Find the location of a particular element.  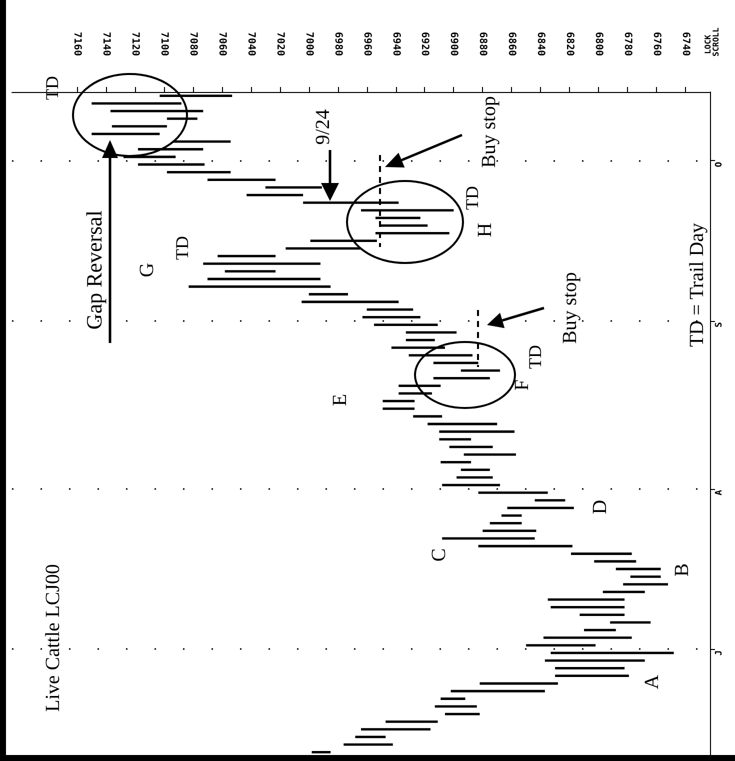

annotation: F is located at coordinates (522, 385).